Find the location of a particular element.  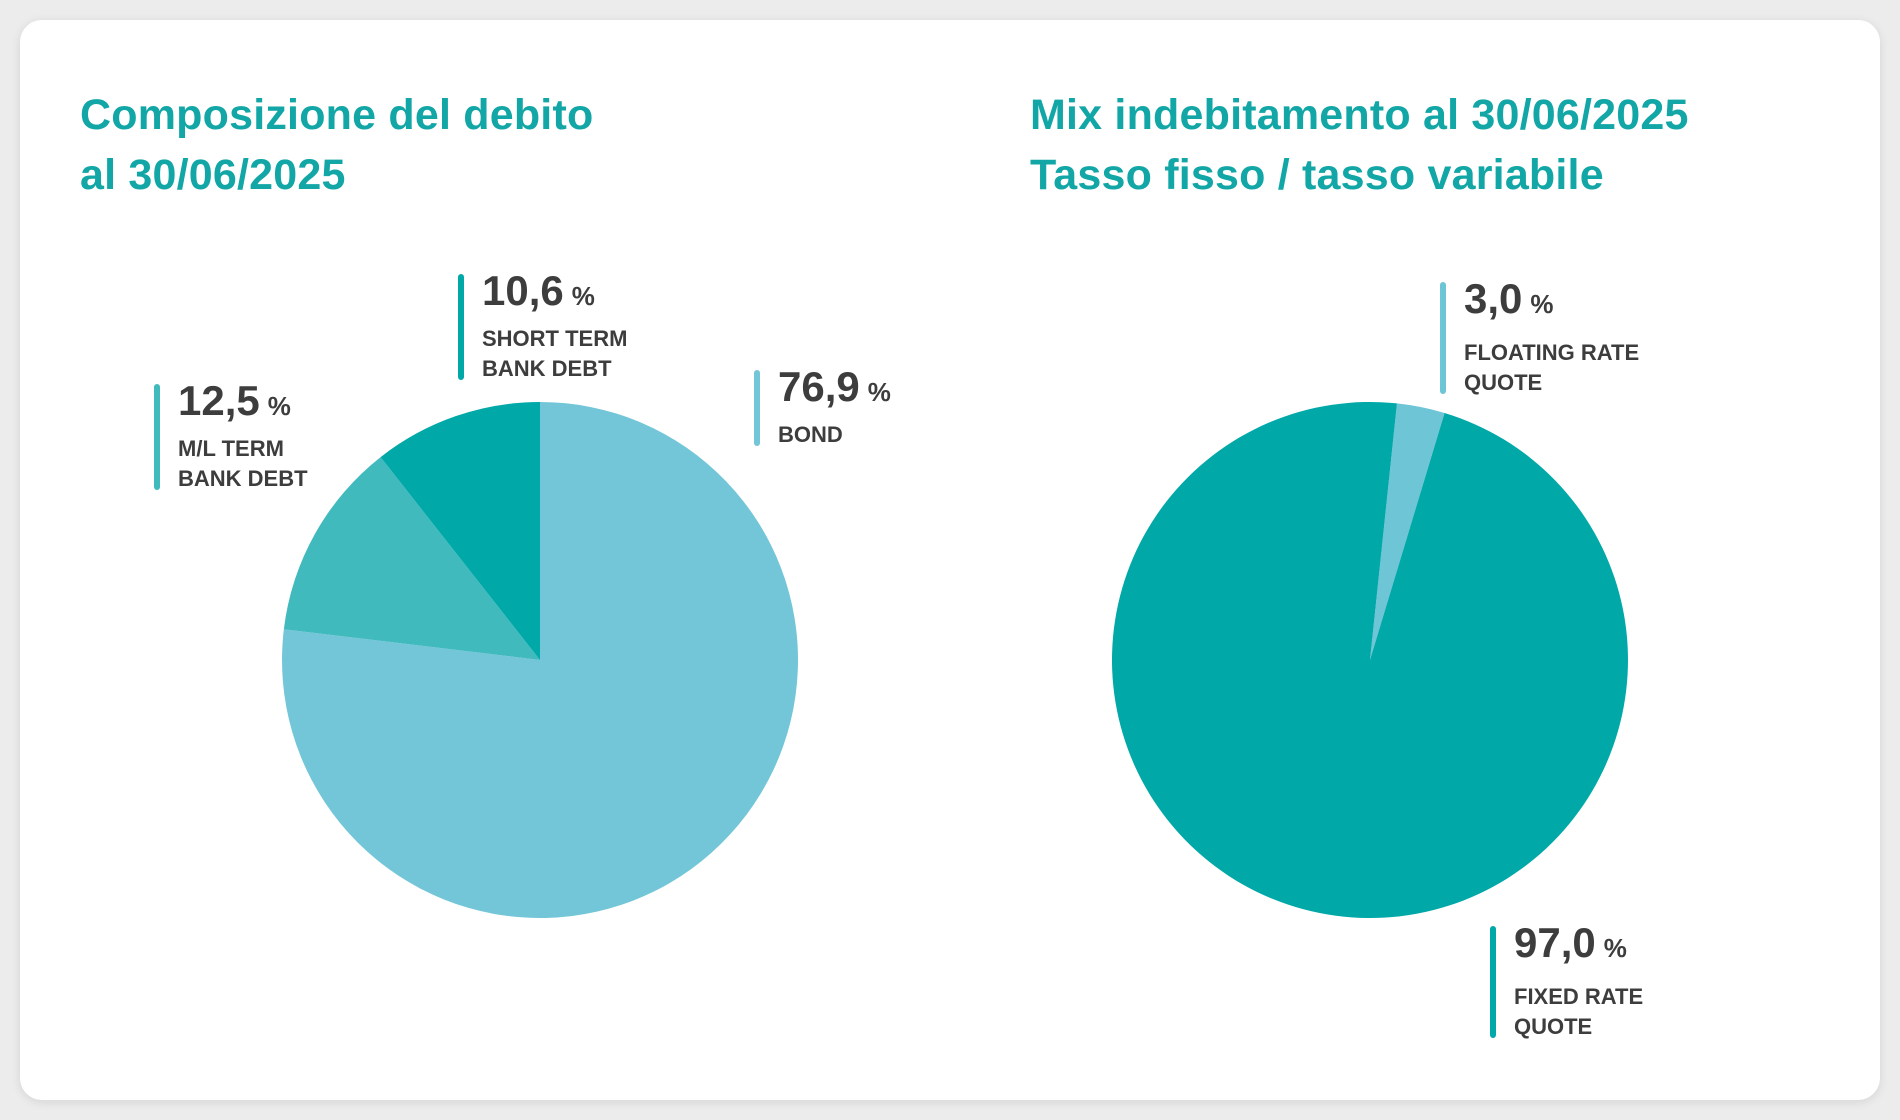

pie-slice-bond is located at coordinates (540, 660).